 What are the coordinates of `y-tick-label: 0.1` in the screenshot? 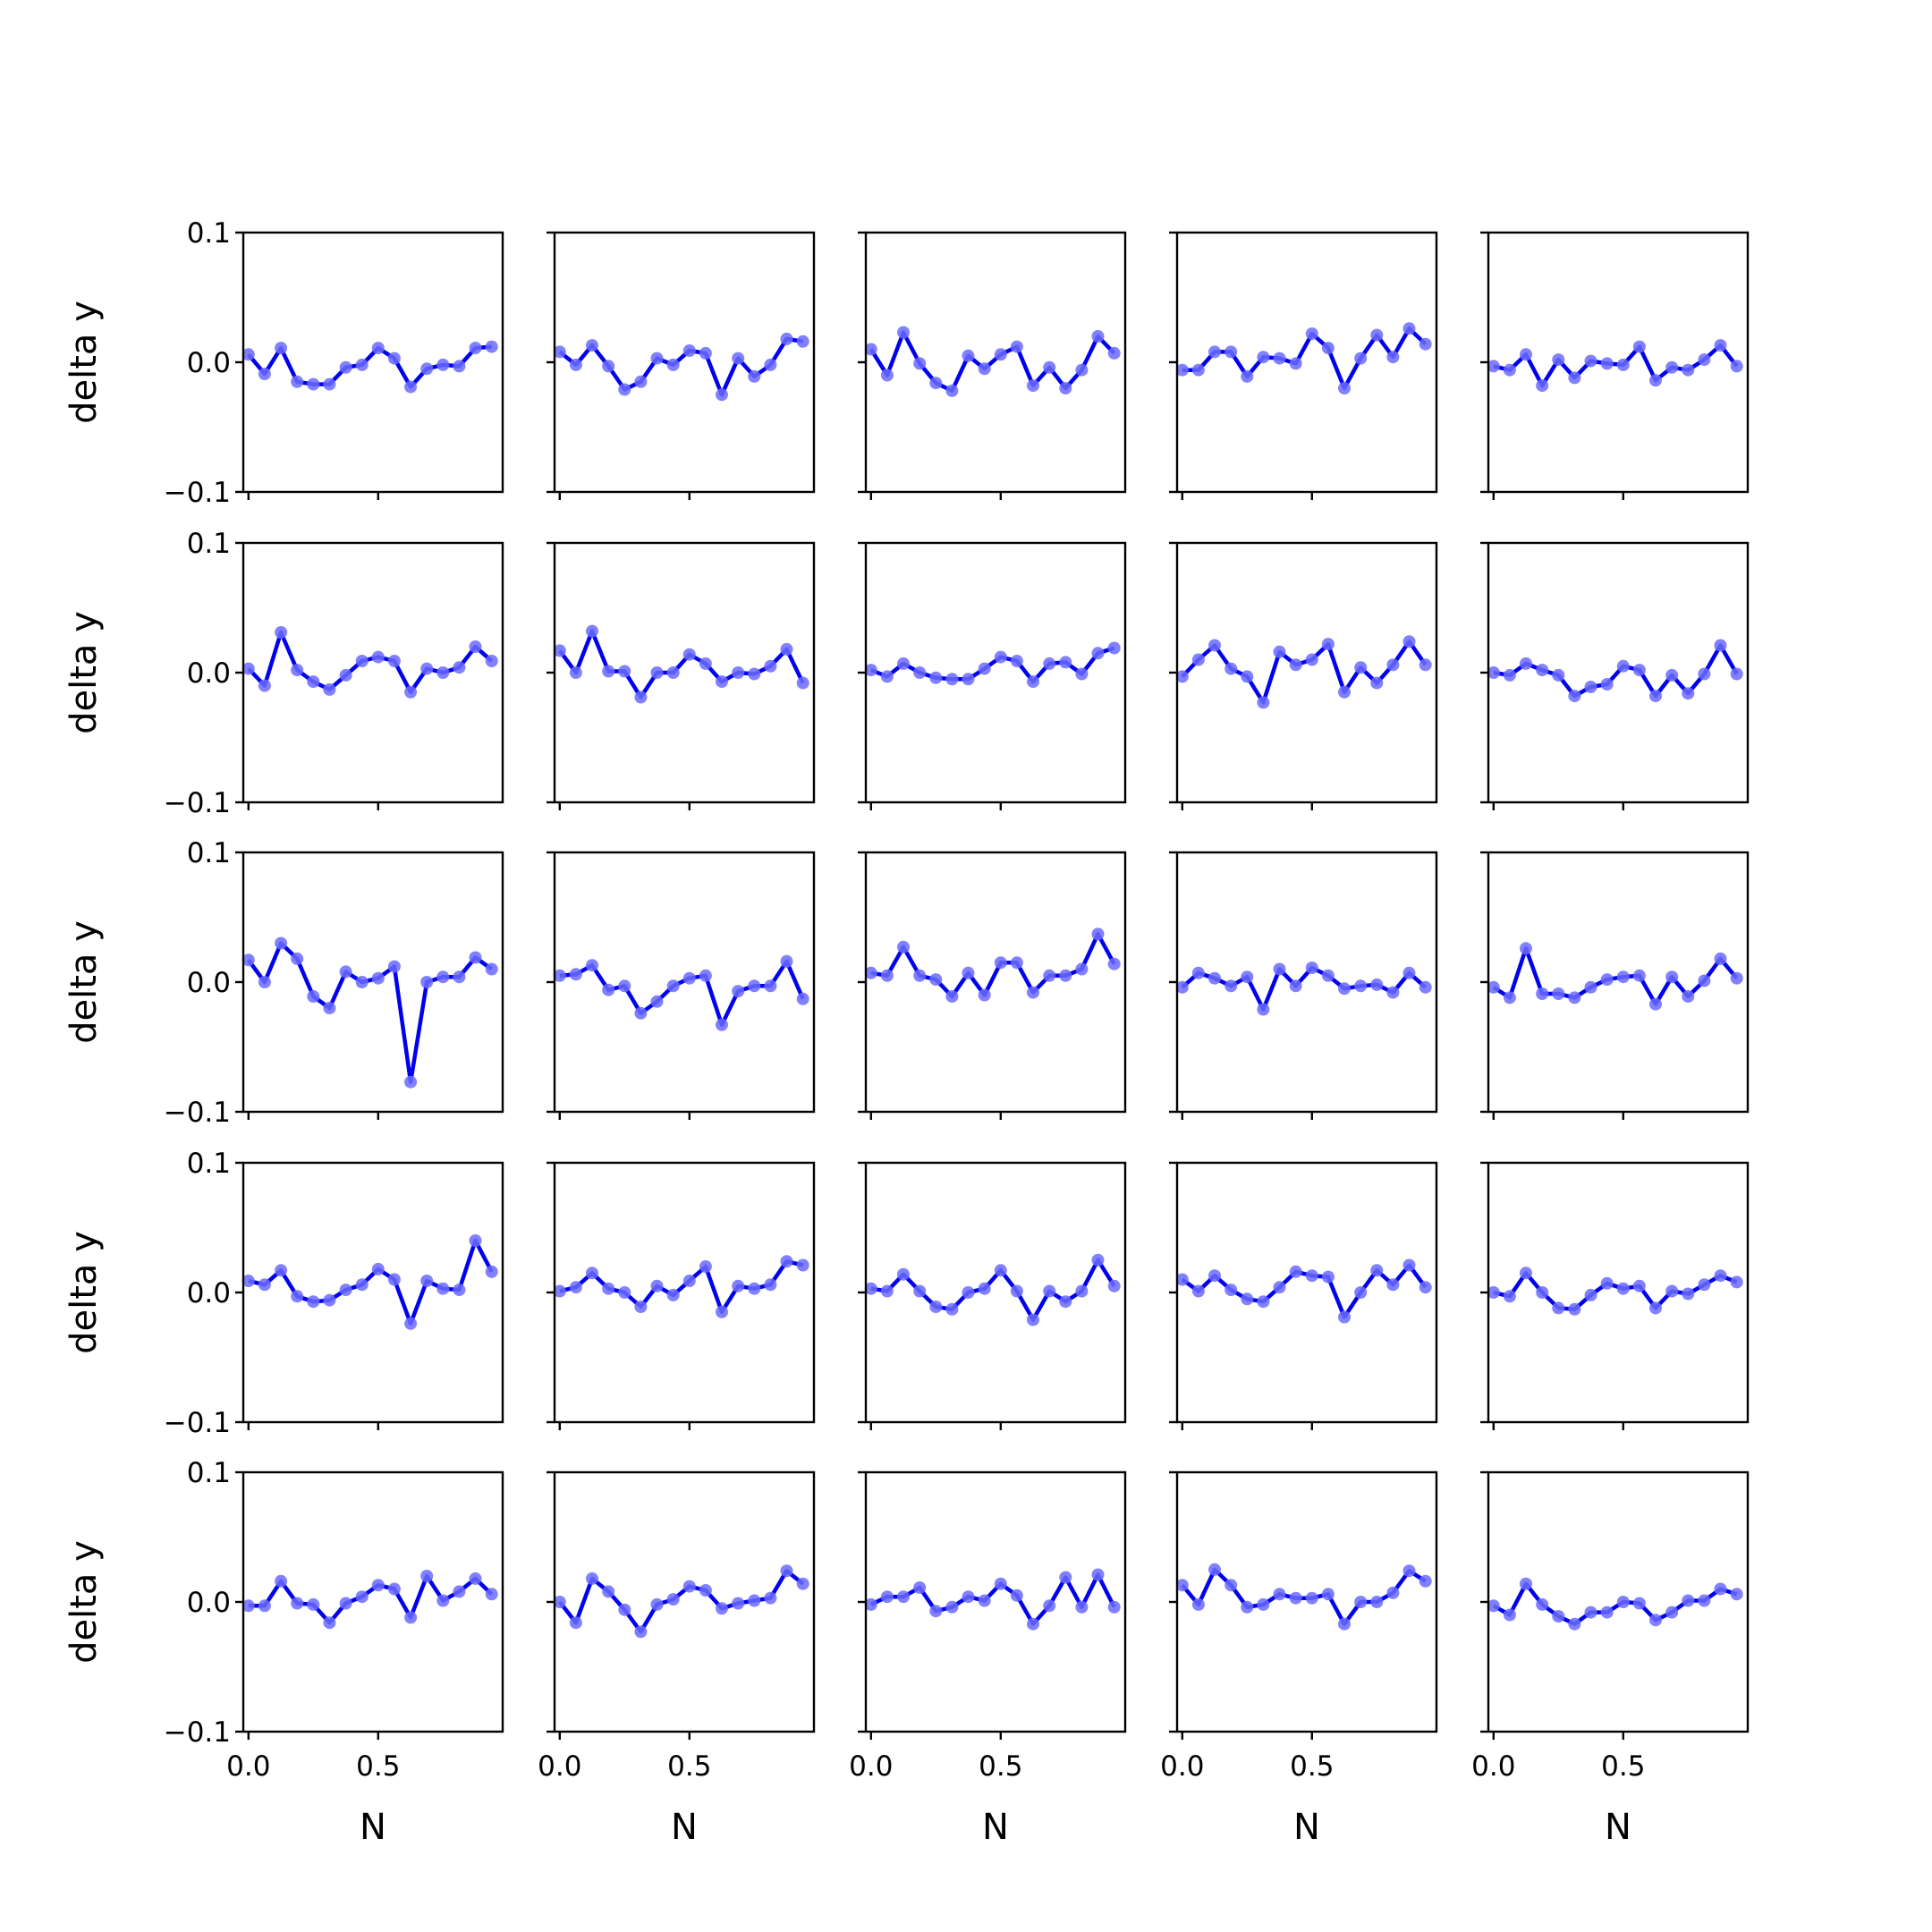 It's located at (209, 544).